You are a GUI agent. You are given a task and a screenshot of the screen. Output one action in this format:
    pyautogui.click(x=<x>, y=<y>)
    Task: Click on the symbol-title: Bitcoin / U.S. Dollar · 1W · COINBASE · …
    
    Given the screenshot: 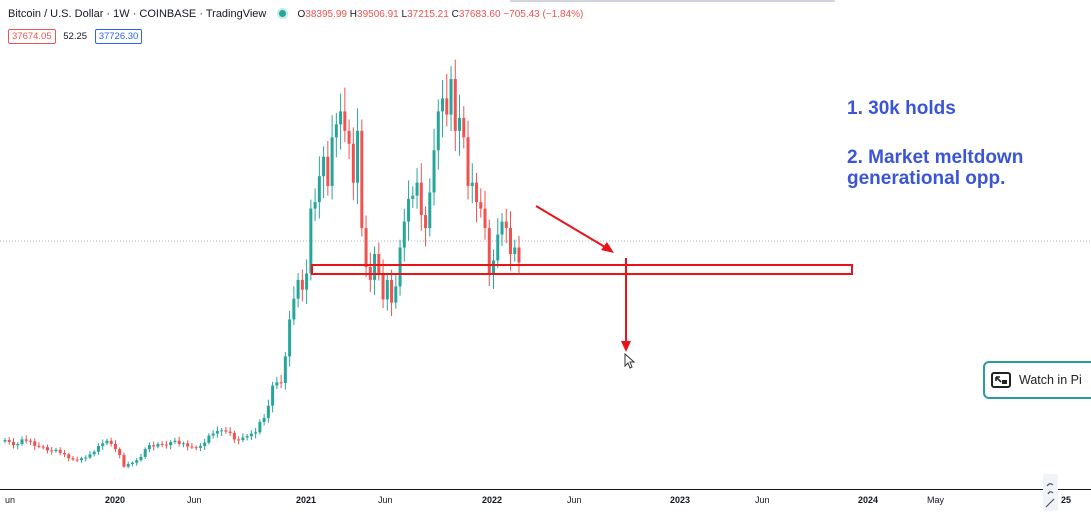 What is the action you would take?
    pyautogui.click(x=137, y=14)
    